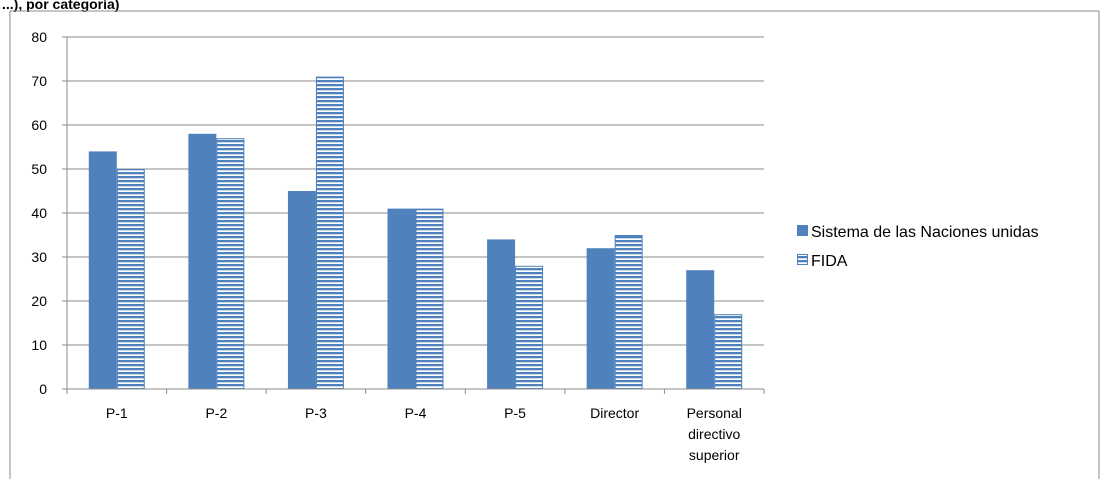 The width and height of the screenshot is (1100, 479). I want to click on x-tick-label: P-3, so click(316, 413).